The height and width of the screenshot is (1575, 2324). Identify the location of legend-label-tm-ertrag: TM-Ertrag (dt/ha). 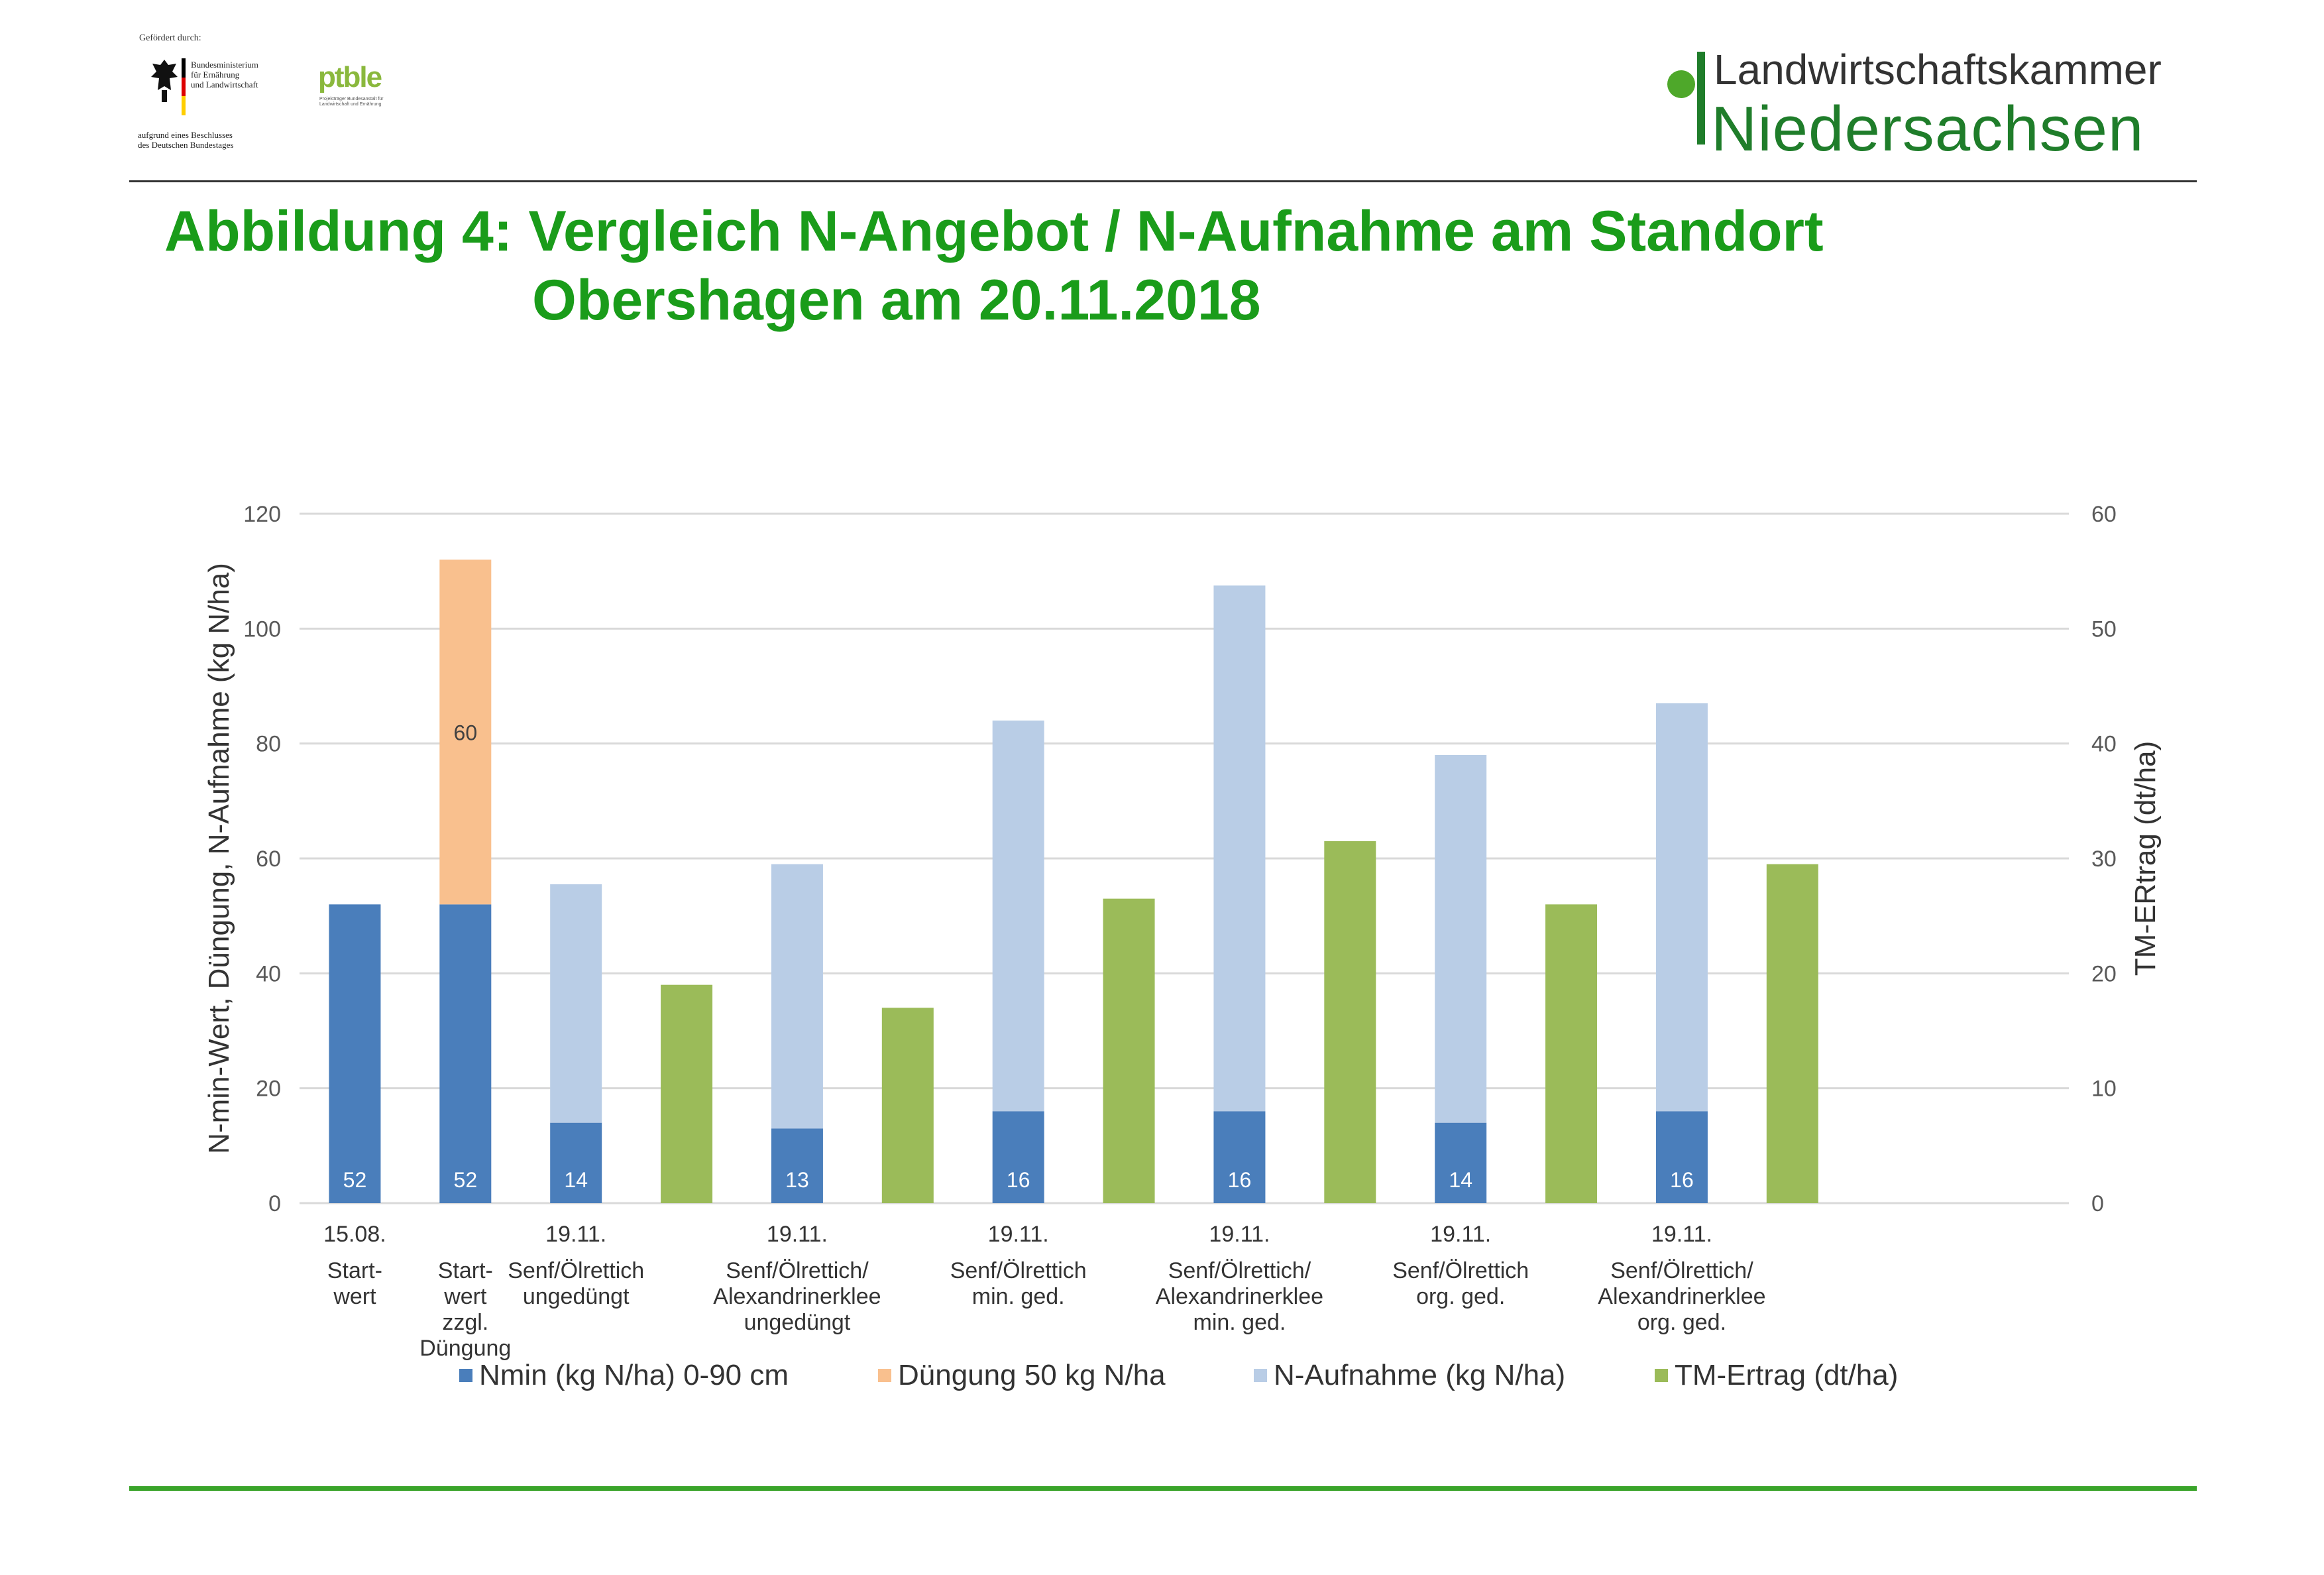
(1787, 1375).